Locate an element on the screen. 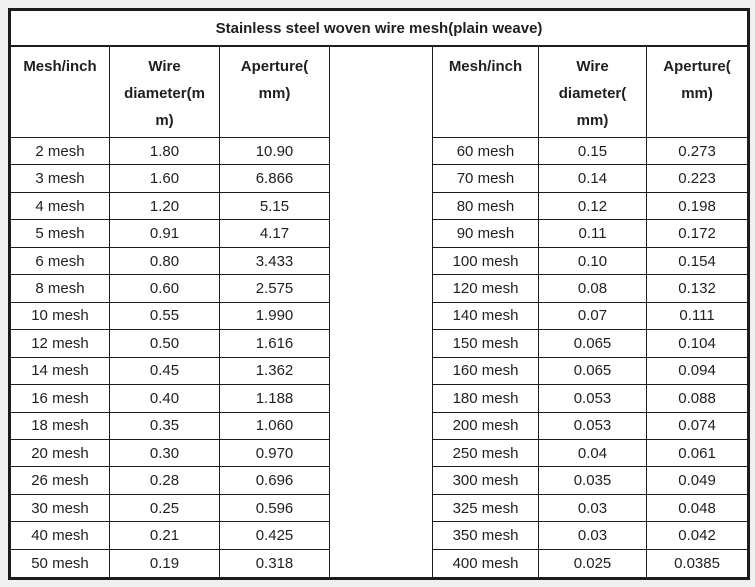  cell-mesh-count: 120 mesh is located at coordinates (485, 288).